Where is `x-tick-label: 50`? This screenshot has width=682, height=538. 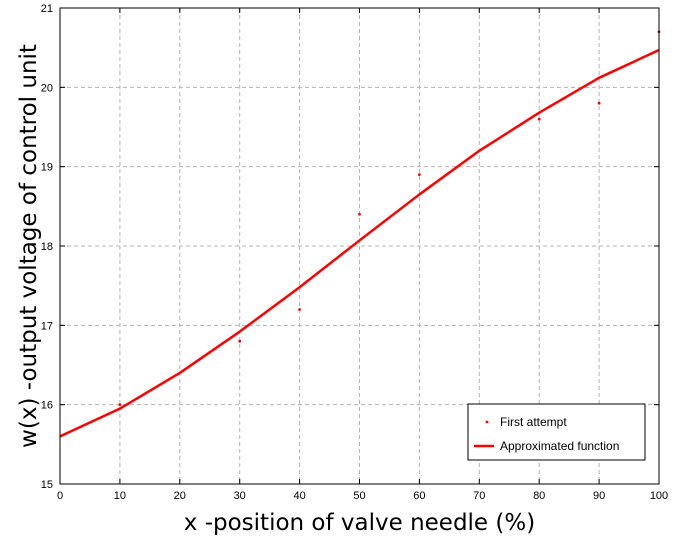
x-tick-label: 50 is located at coordinates (359, 496).